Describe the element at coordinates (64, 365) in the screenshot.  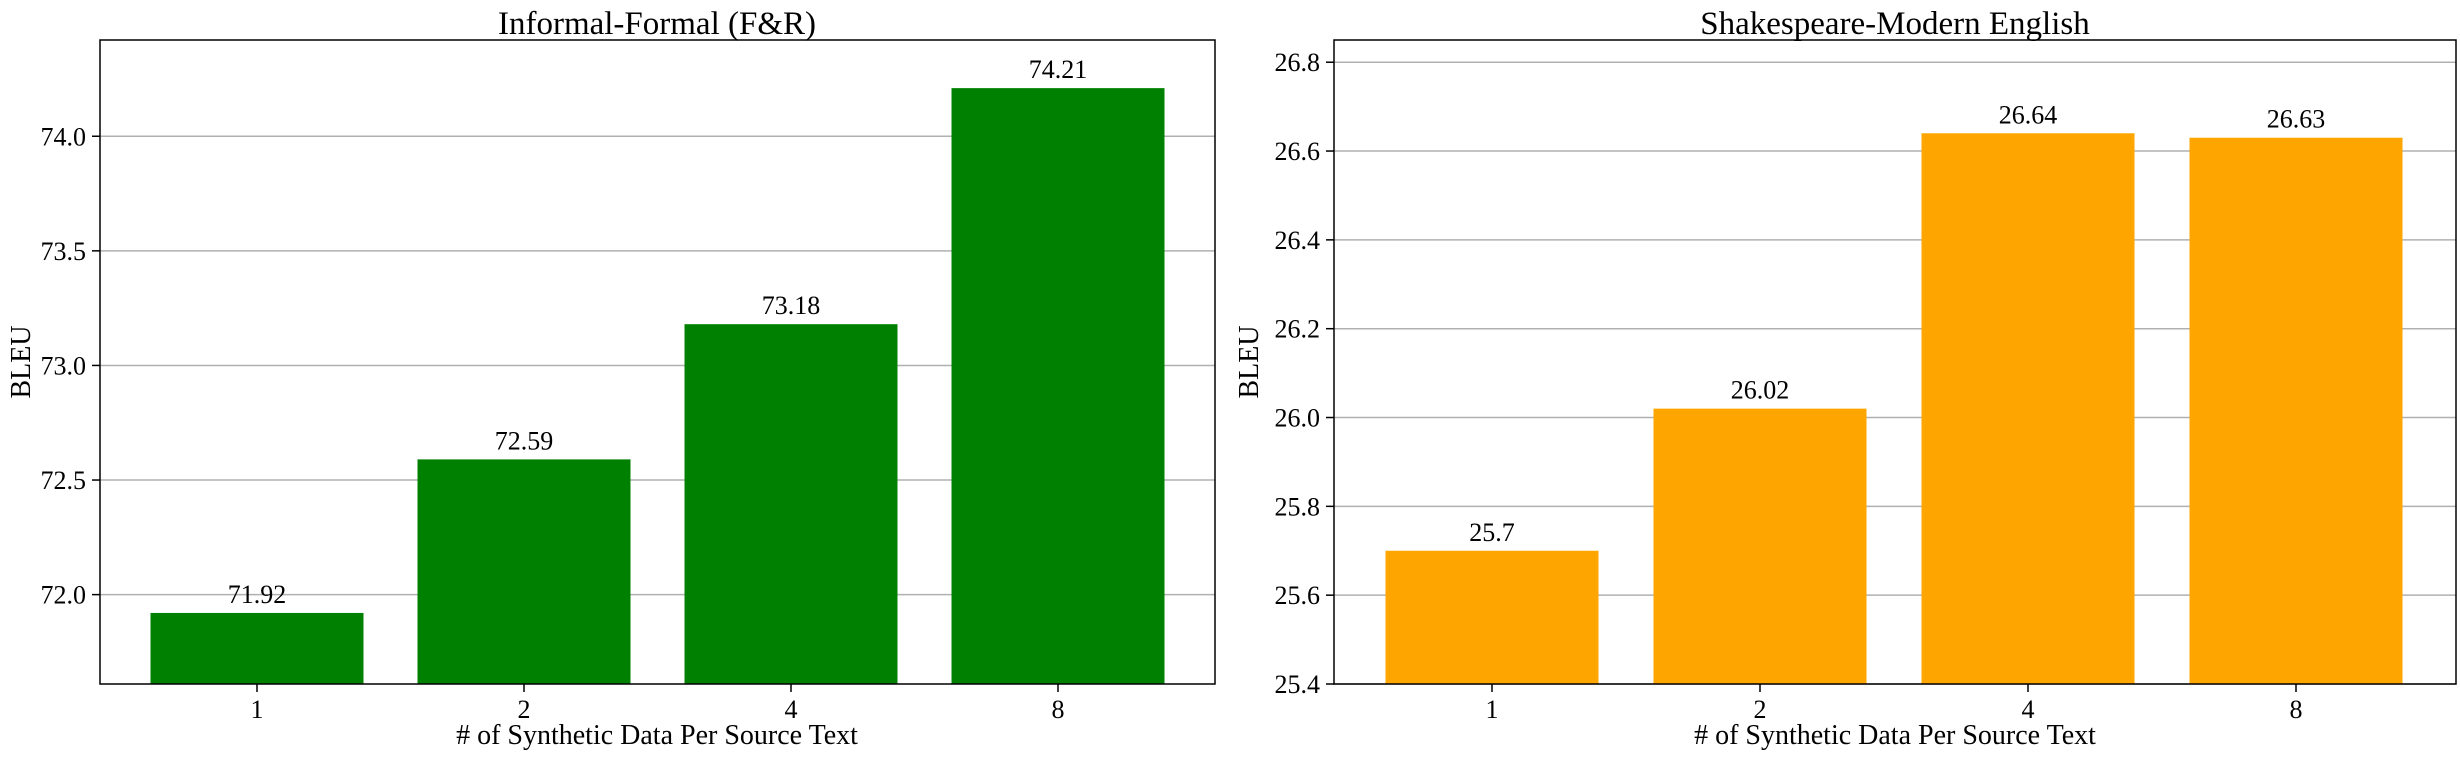
I see `y-tick-label: 73.0` at that location.